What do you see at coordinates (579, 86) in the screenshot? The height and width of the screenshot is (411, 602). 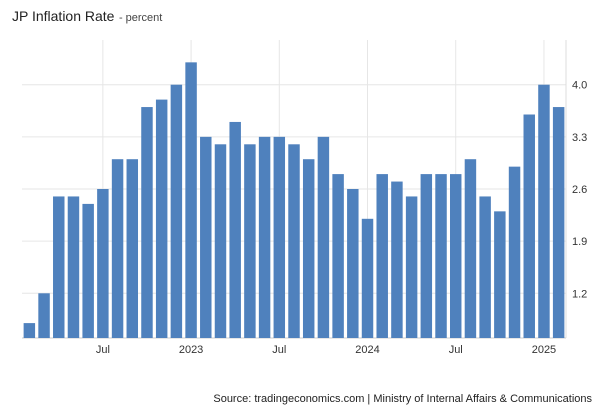 I see `y-tick-label: 4.0` at bounding box center [579, 86].